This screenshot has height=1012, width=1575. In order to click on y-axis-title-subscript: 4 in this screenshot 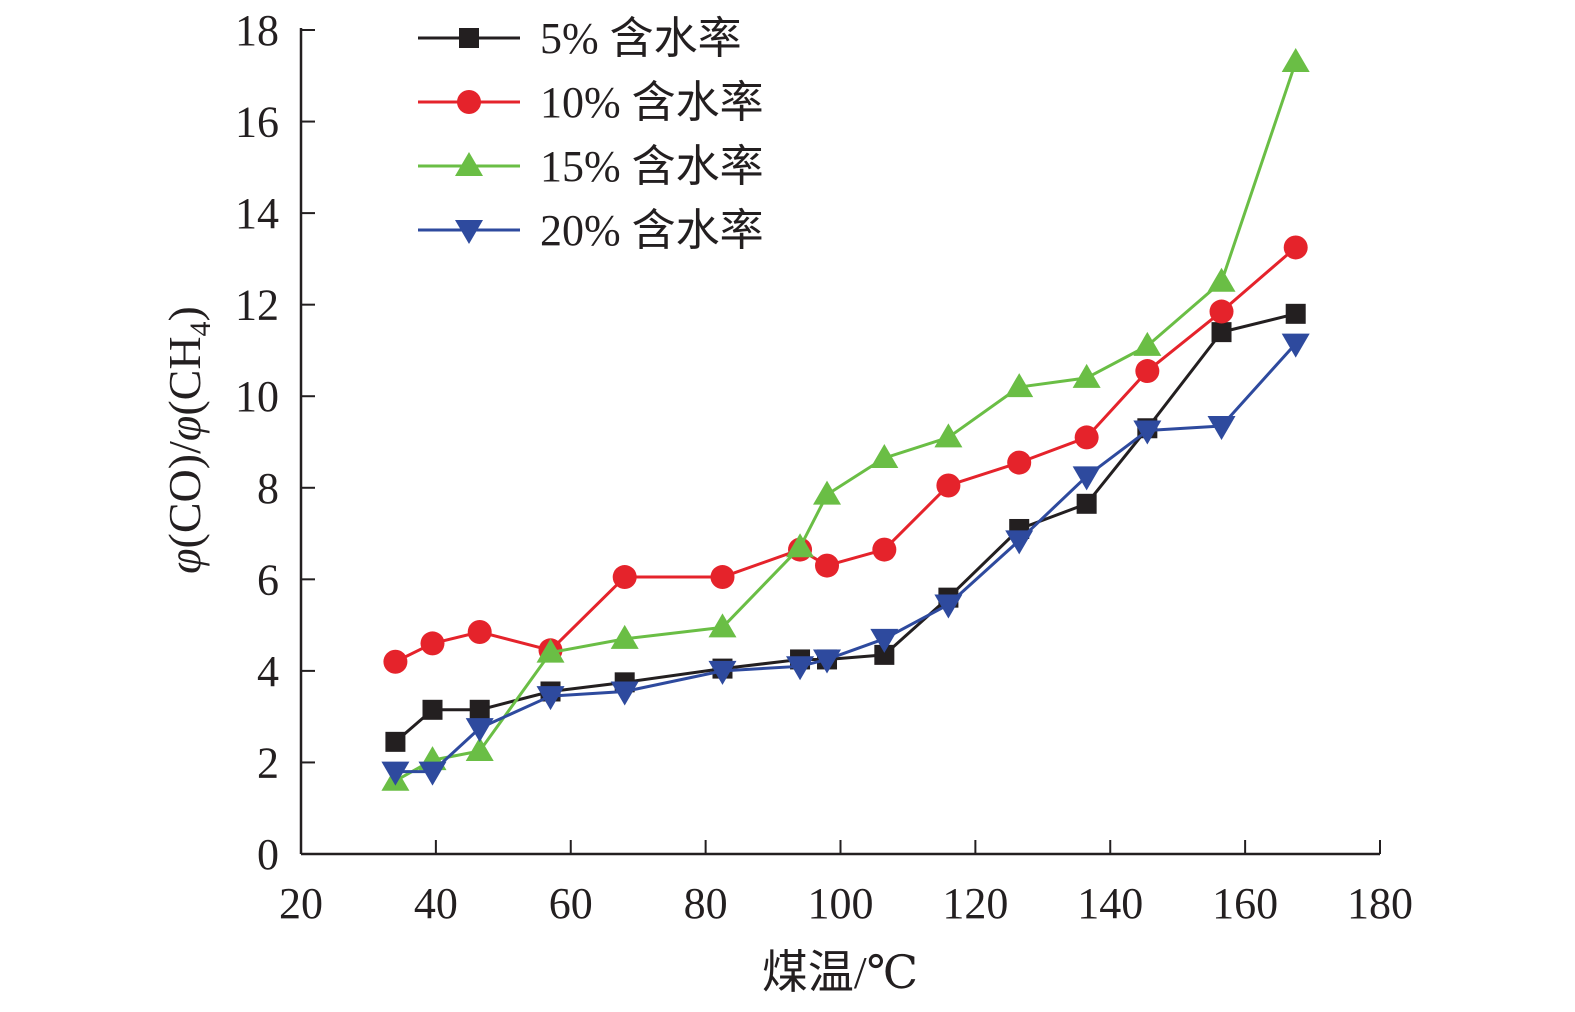, I will do `click(200, 328)`.